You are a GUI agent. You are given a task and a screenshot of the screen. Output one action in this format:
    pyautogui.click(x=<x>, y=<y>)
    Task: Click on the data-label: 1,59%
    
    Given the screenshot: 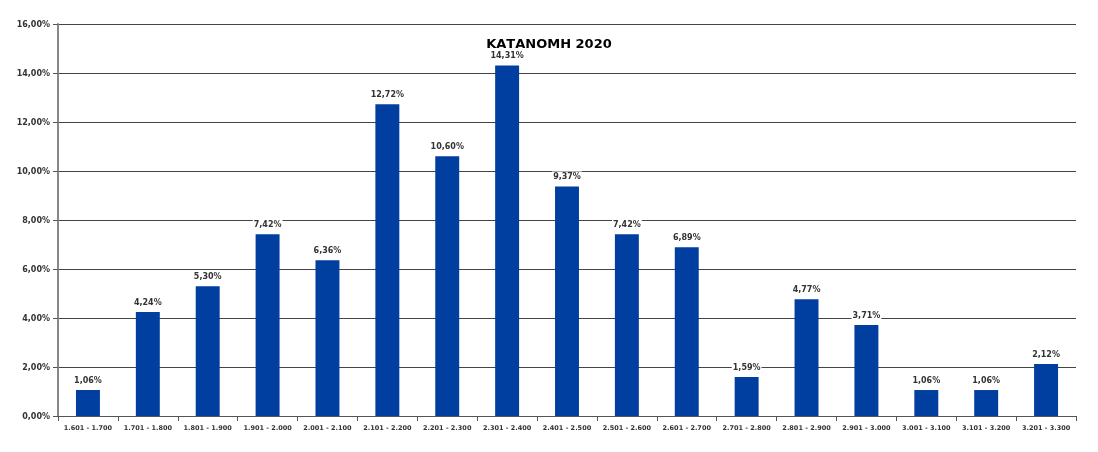 What is the action you would take?
    pyautogui.click(x=746, y=367)
    